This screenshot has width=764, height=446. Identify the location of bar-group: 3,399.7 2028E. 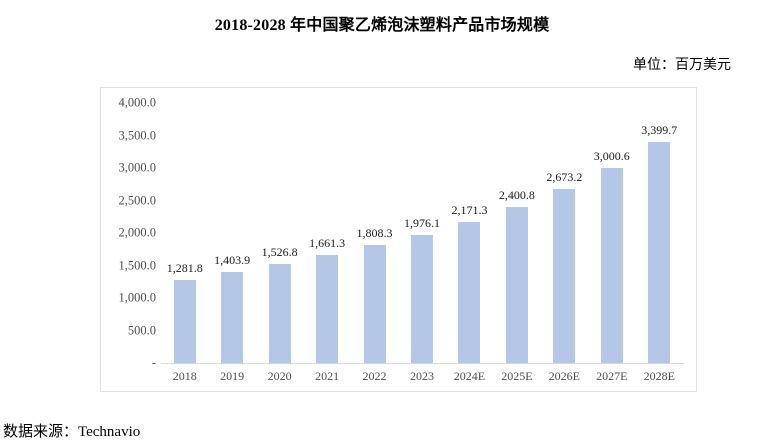
(659, 235).